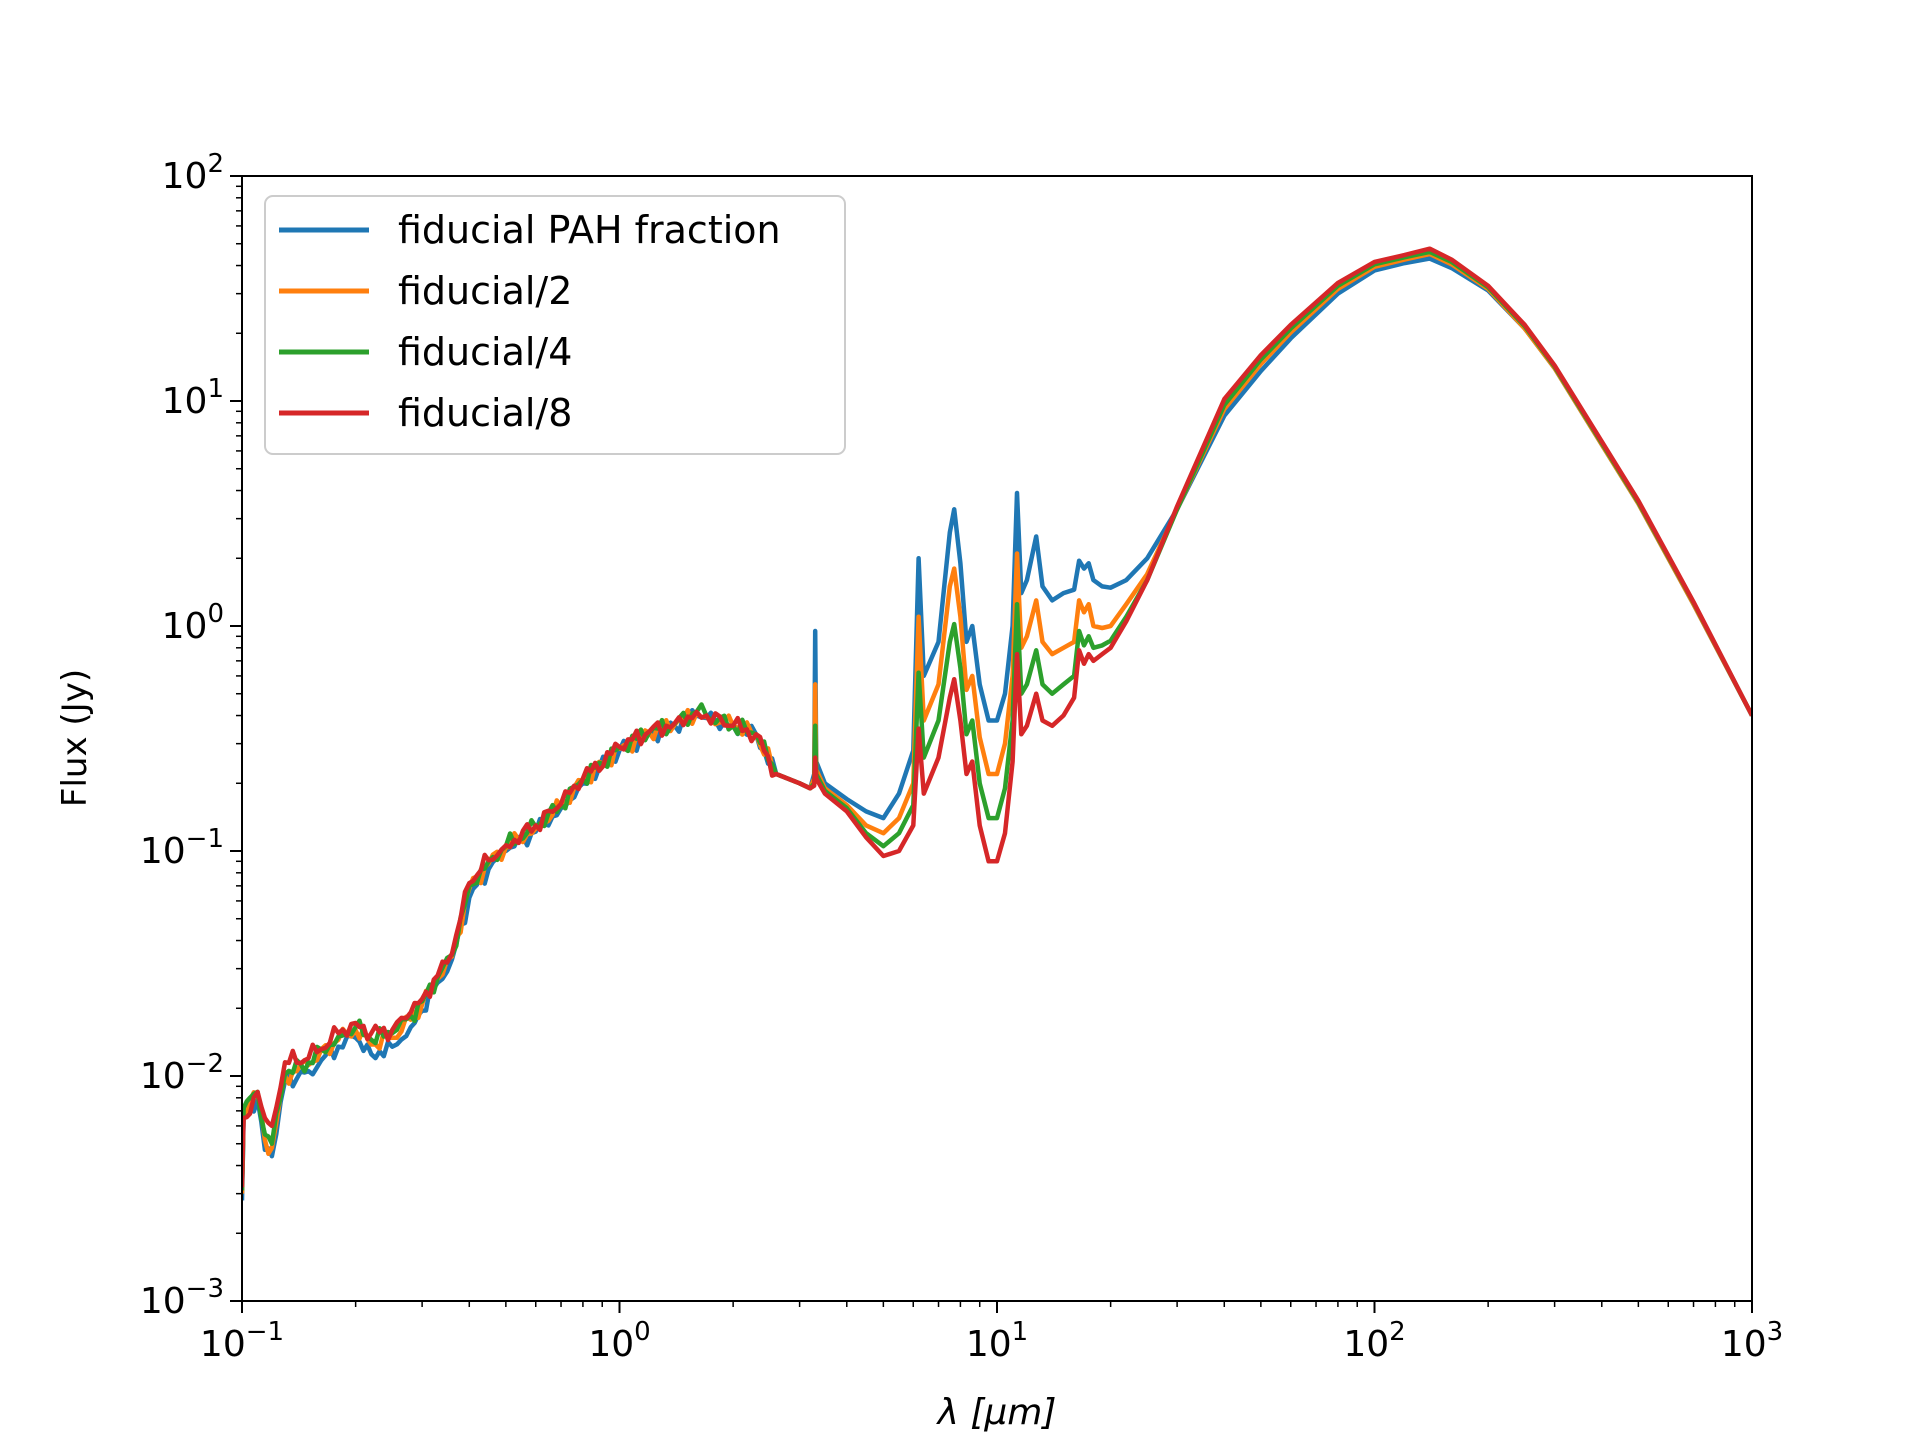 This screenshot has width=1920, height=1440. What do you see at coordinates (589, 230) in the screenshot?
I see `legend-label-fiducial: fiducial PAH fraction` at bounding box center [589, 230].